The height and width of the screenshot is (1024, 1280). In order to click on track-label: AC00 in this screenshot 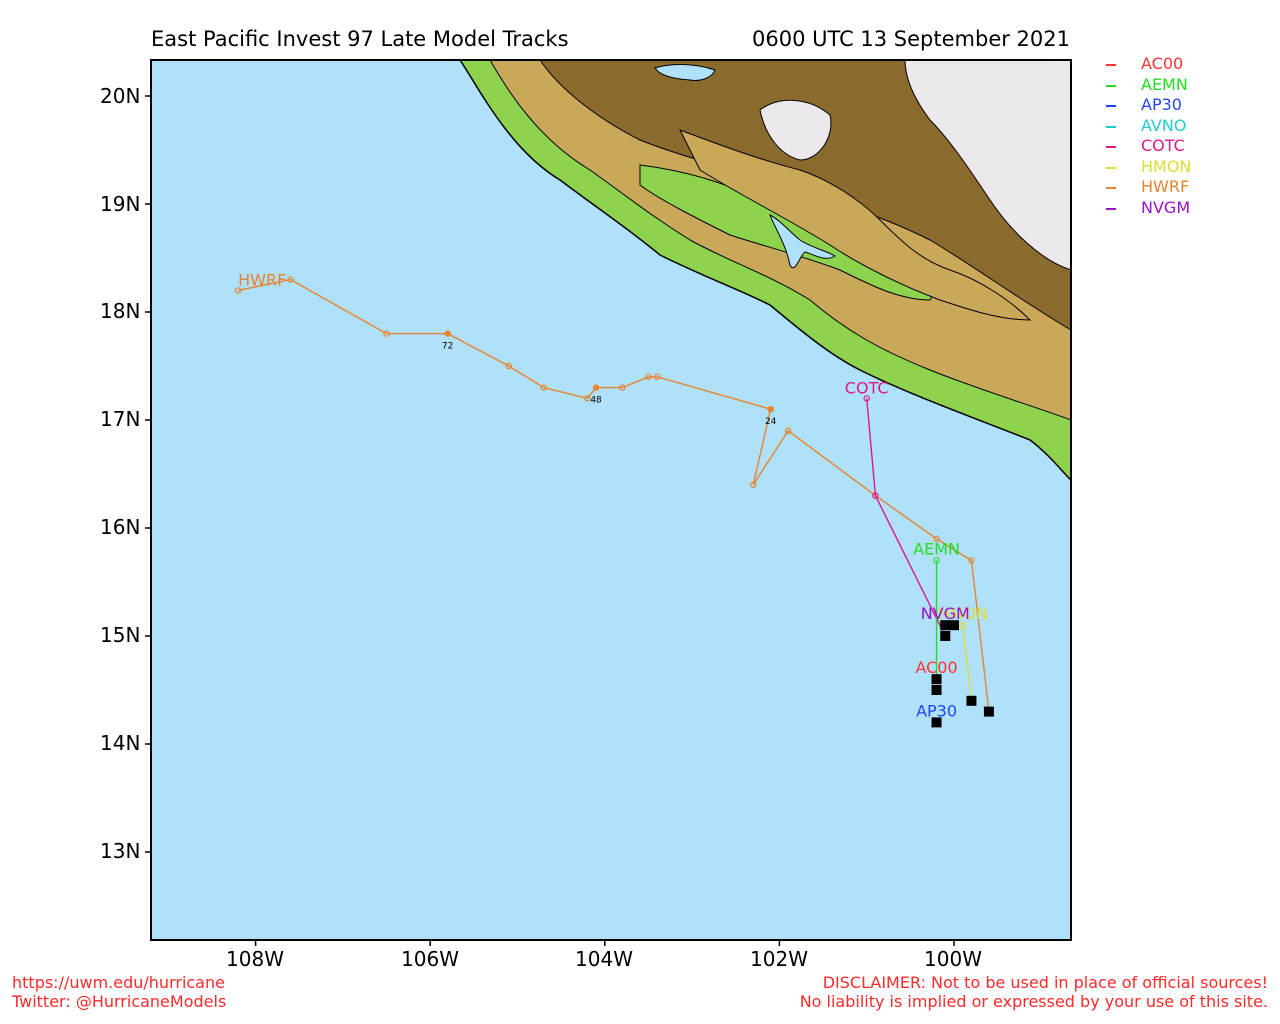, I will do `click(936, 667)`.